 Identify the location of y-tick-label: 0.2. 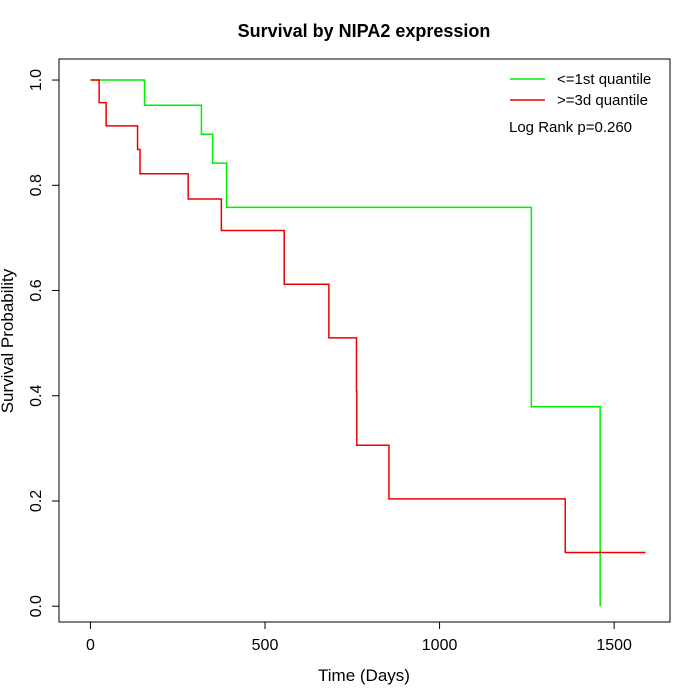
(36, 501).